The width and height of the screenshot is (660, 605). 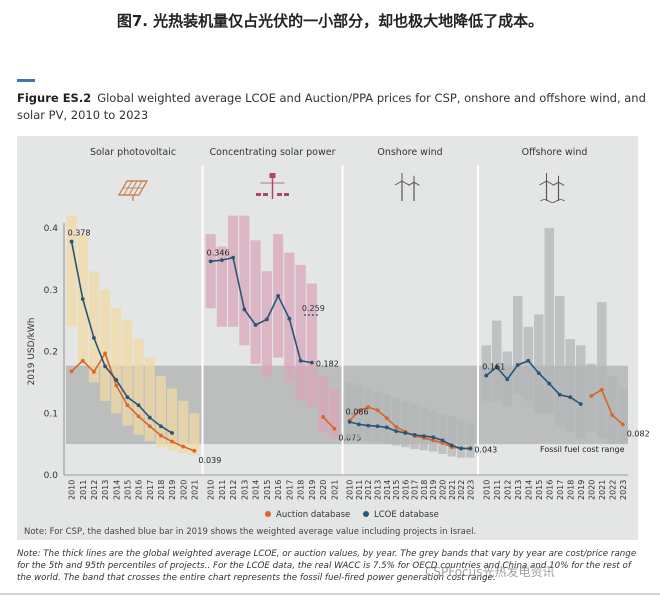 What do you see at coordinates (330, 594) in the screenshot?
I see `bottom-divider` at bounding box center [330, 594].